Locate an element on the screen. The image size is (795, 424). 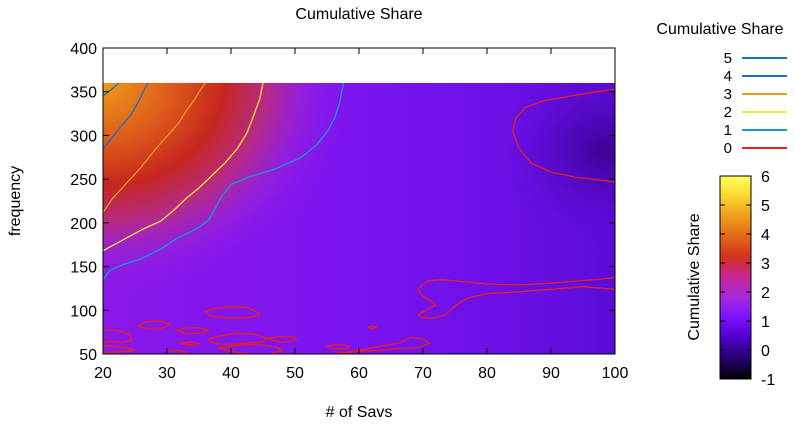
x-axis-label: # of Savs is located at coordinates (359, 412).